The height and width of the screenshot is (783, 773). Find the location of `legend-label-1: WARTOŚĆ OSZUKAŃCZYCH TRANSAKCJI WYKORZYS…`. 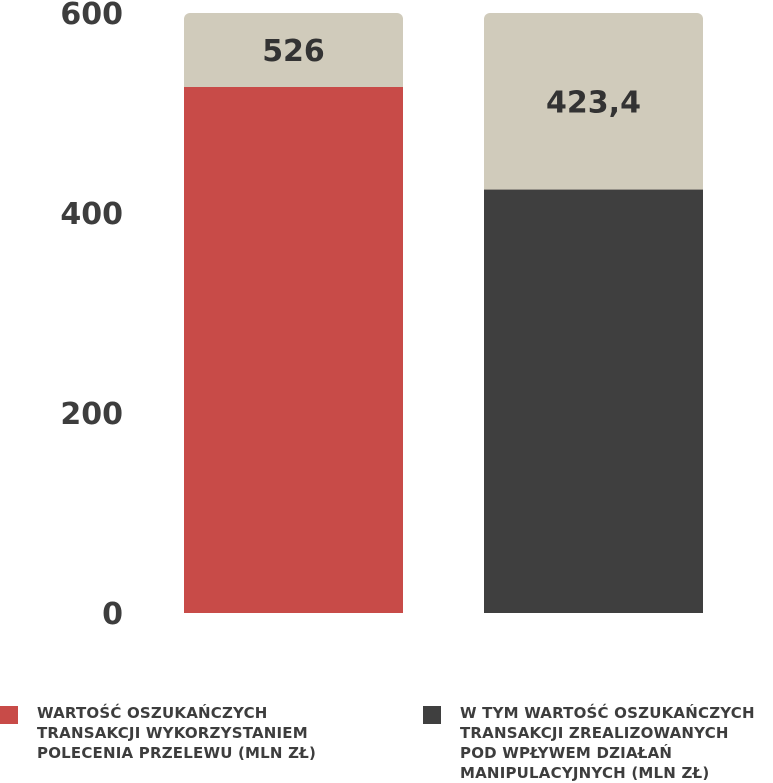

legend-label-1: WARTOŚĆ OSZUKAŃCZYCH TRANSAKCJI WYKORZYS… is located at coordinates (176, 733).